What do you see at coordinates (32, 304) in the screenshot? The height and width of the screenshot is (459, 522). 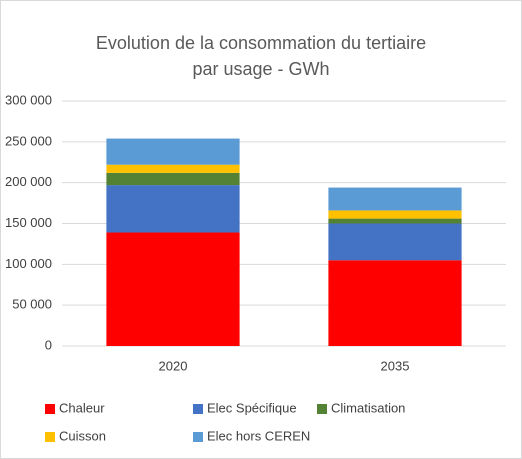 I see `y-tick-label: 50 000` at bounding box center [32, 304].